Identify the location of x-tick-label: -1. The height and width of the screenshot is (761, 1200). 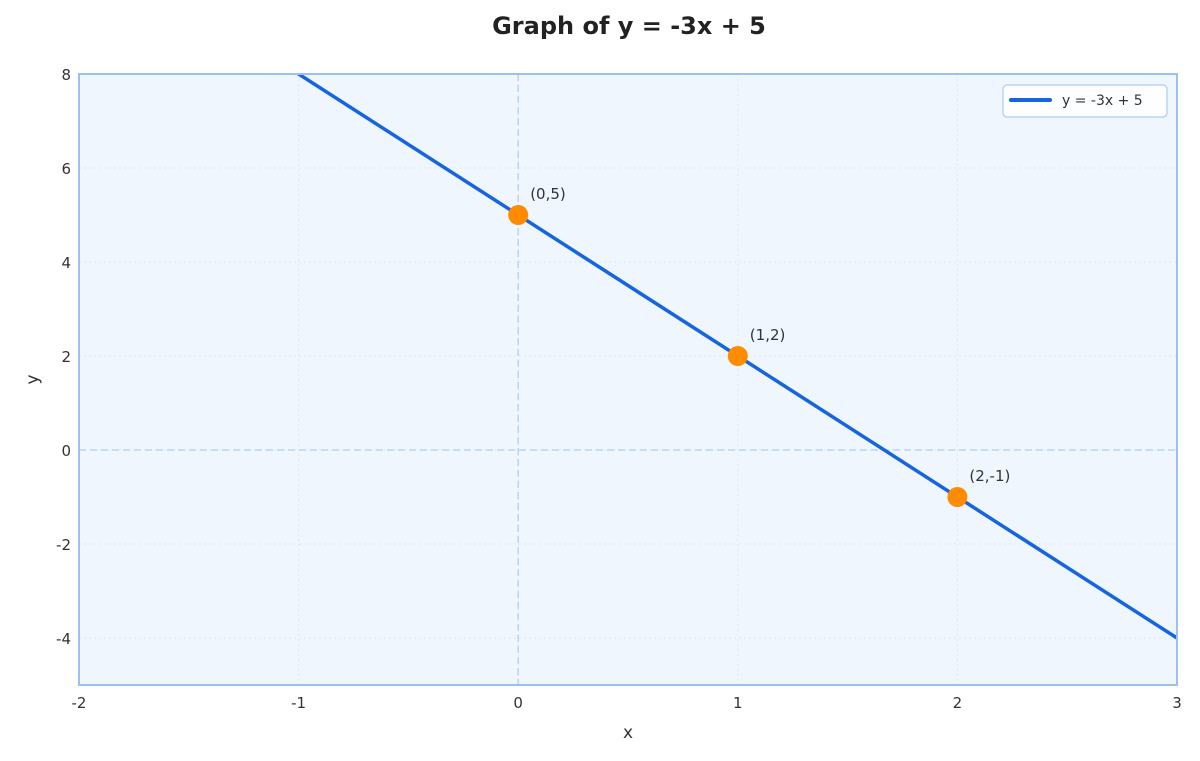
(298, 703).